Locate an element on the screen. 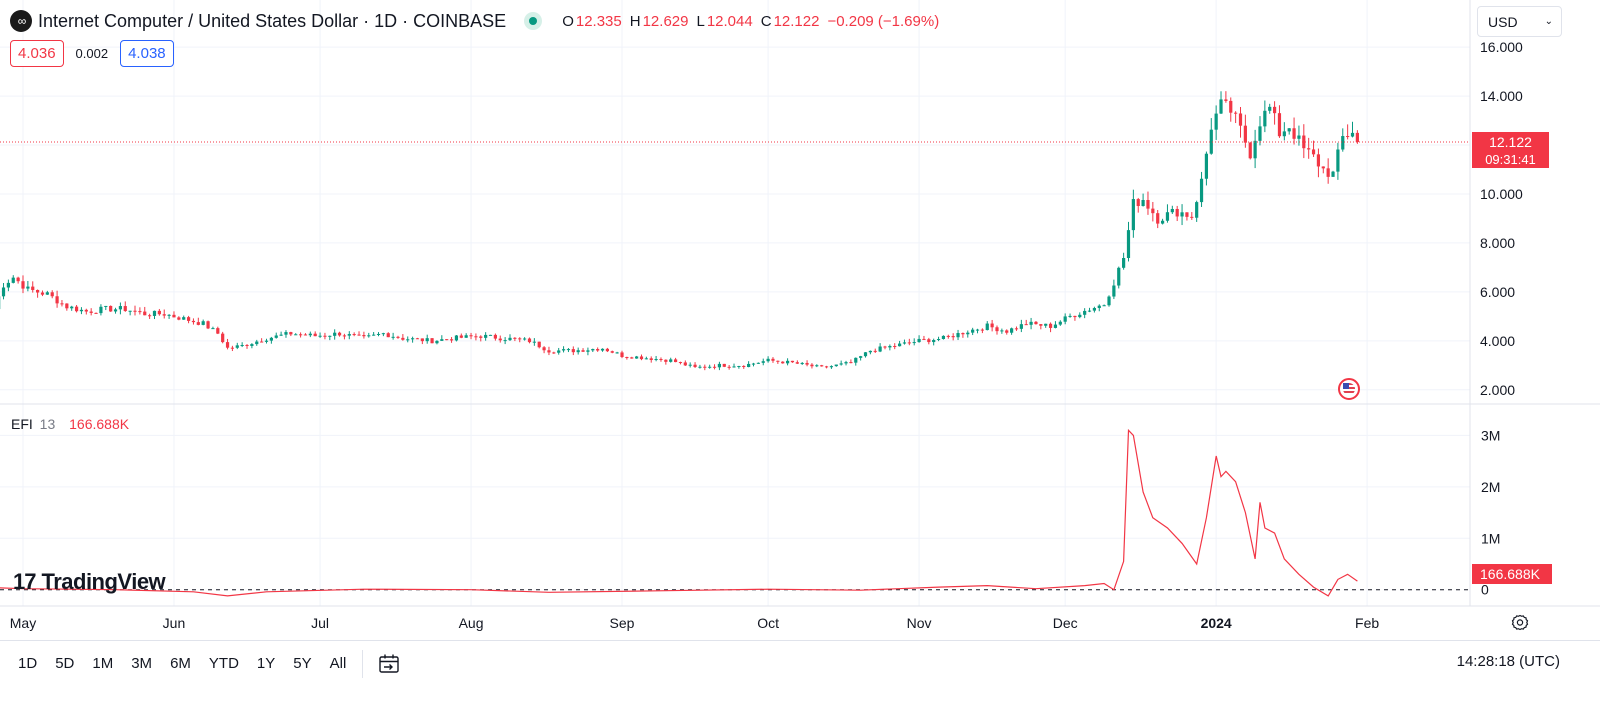  timeframe-1m: 1M is located at coordinates (103, 663).